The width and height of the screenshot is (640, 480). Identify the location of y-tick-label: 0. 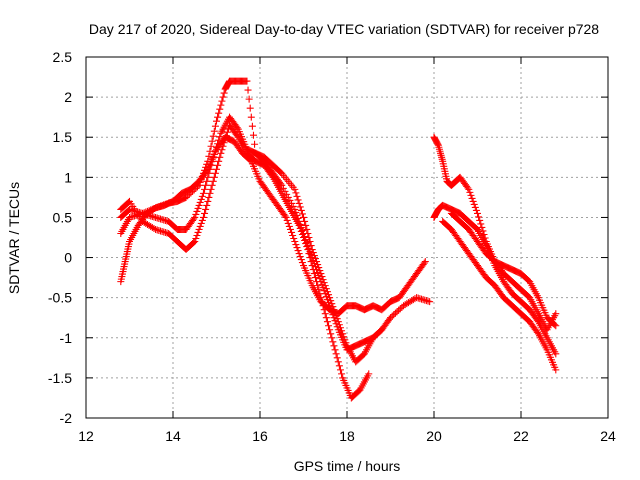
(68, 258).